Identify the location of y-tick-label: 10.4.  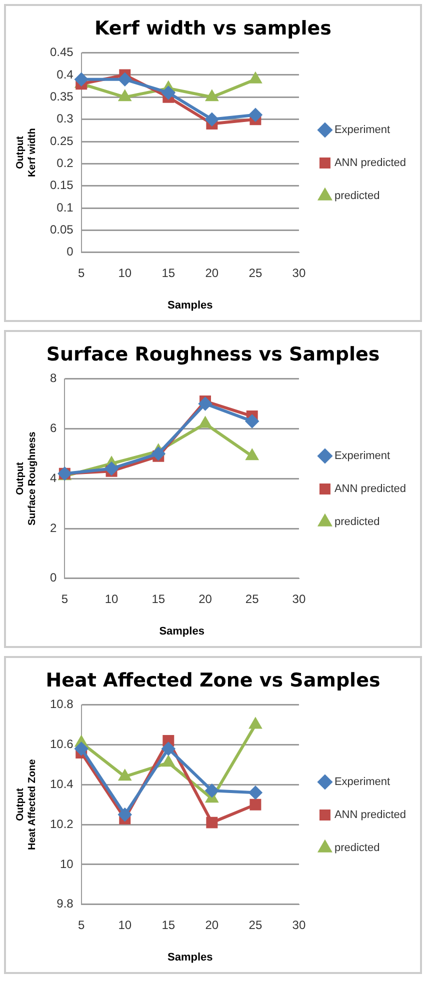
(62, 783).